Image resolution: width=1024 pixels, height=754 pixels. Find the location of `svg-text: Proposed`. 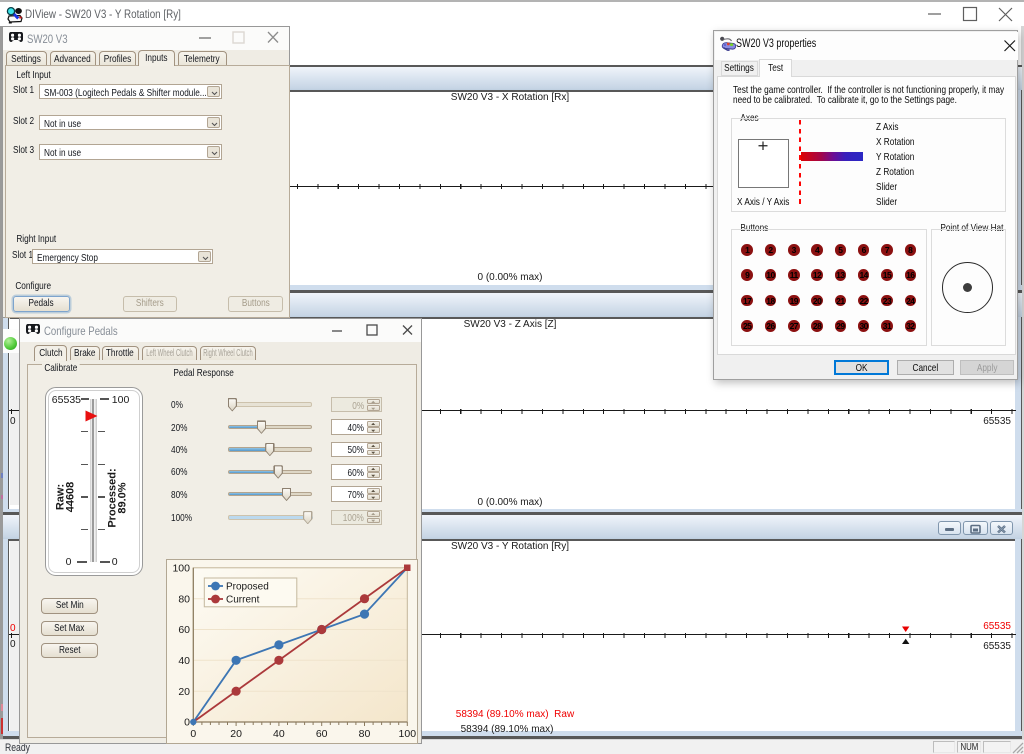

svg-text: Proposed is located at coordinates (247, 586).